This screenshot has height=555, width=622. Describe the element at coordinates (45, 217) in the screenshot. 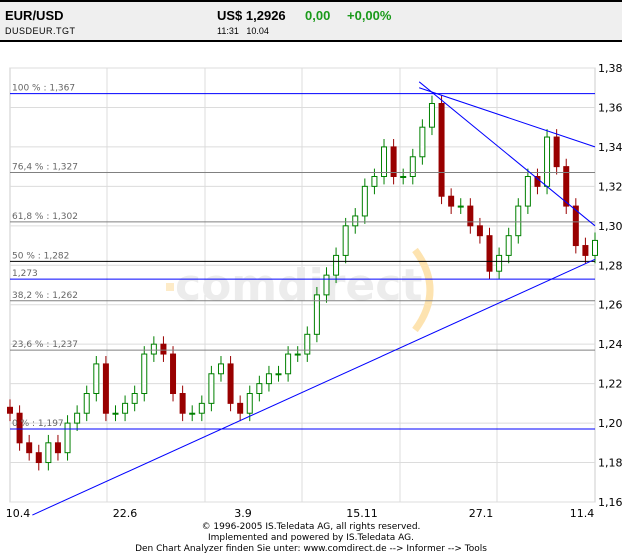

I see `level-label: 61,8 % : 1,302` at that location.